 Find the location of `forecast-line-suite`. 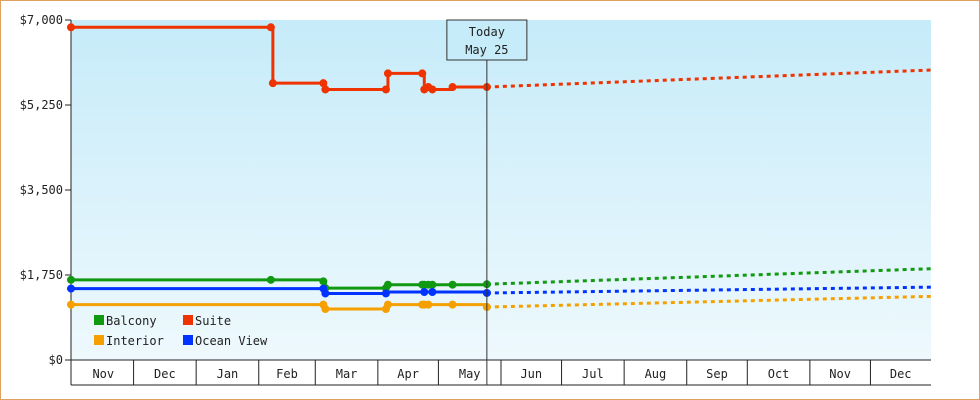

forecast-line-suite is located at coordinates (709, 78).